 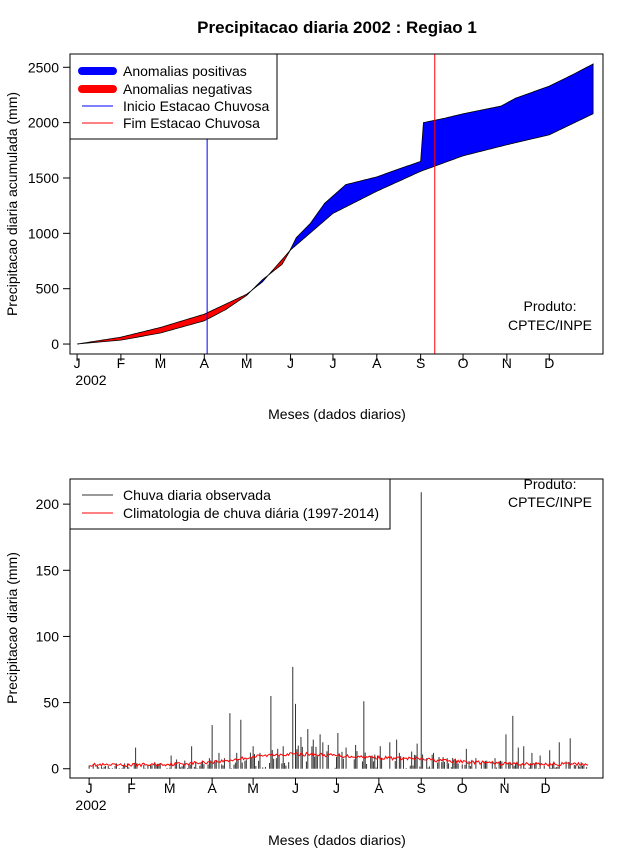 What do you see at coordinates (12, 204) in the screenshot?
I see `top-y-axis-label: Precipitacao diaria acumulada (mm)` at bounding box center [12, 204].